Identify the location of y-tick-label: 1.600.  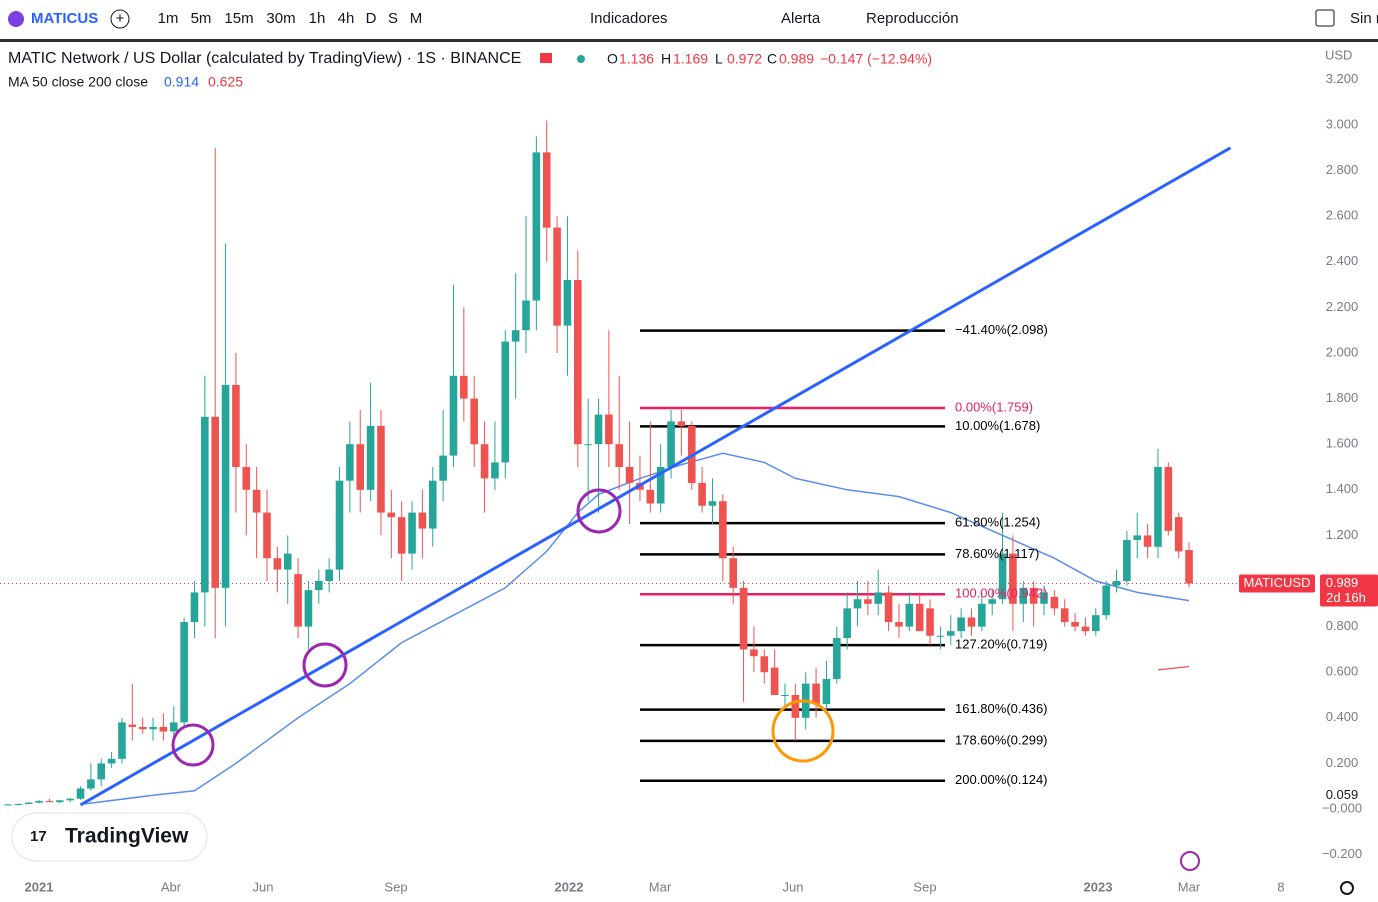
(1342, 443).